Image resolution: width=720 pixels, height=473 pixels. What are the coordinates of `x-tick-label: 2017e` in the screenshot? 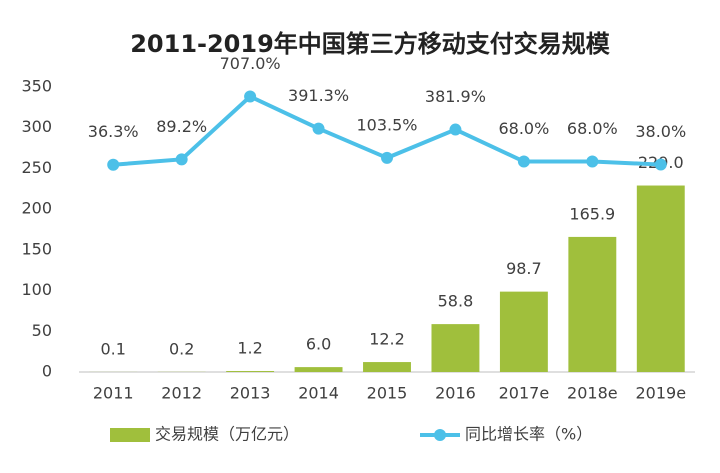 It's located at (524, 393).